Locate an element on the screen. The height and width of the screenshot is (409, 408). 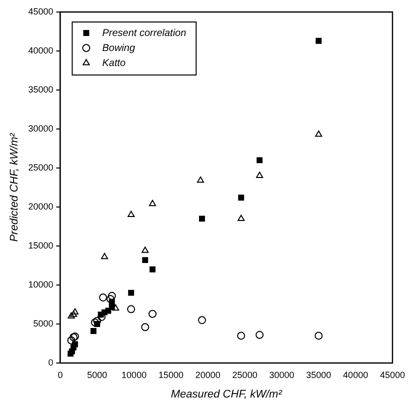
x-tick-label: 5000 is located at coordinates (97, 375).